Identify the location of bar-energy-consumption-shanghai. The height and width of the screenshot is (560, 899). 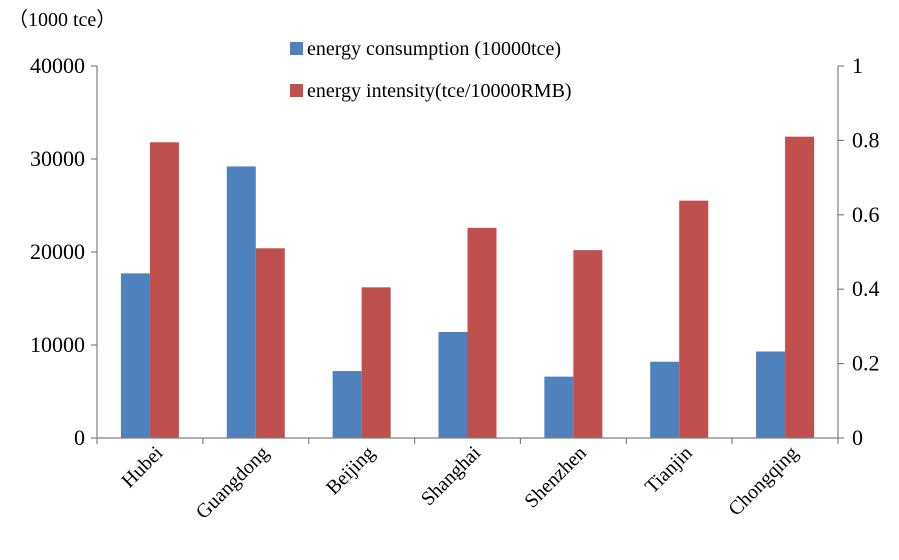
(453, 384).